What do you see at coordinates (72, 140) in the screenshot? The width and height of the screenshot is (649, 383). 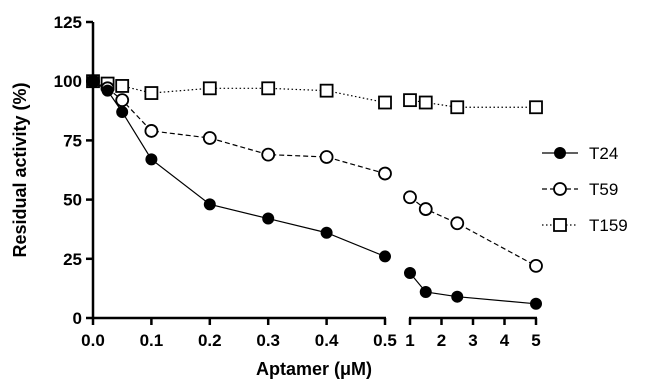 I see `y-tick-label: 75` at bounding box center [72, 140].